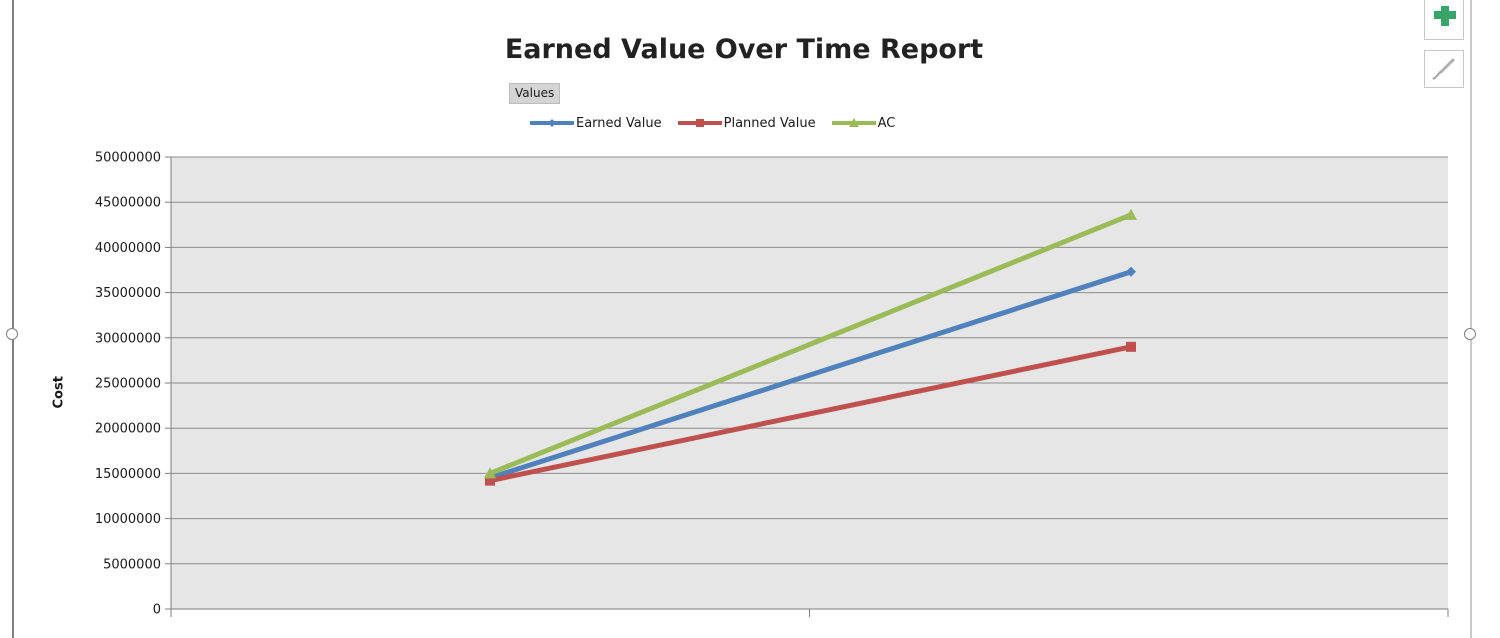 Image resolution: width=1500 pixels, height=638 pixels. I want to click on chart-elements-button, so click(1444, 20).